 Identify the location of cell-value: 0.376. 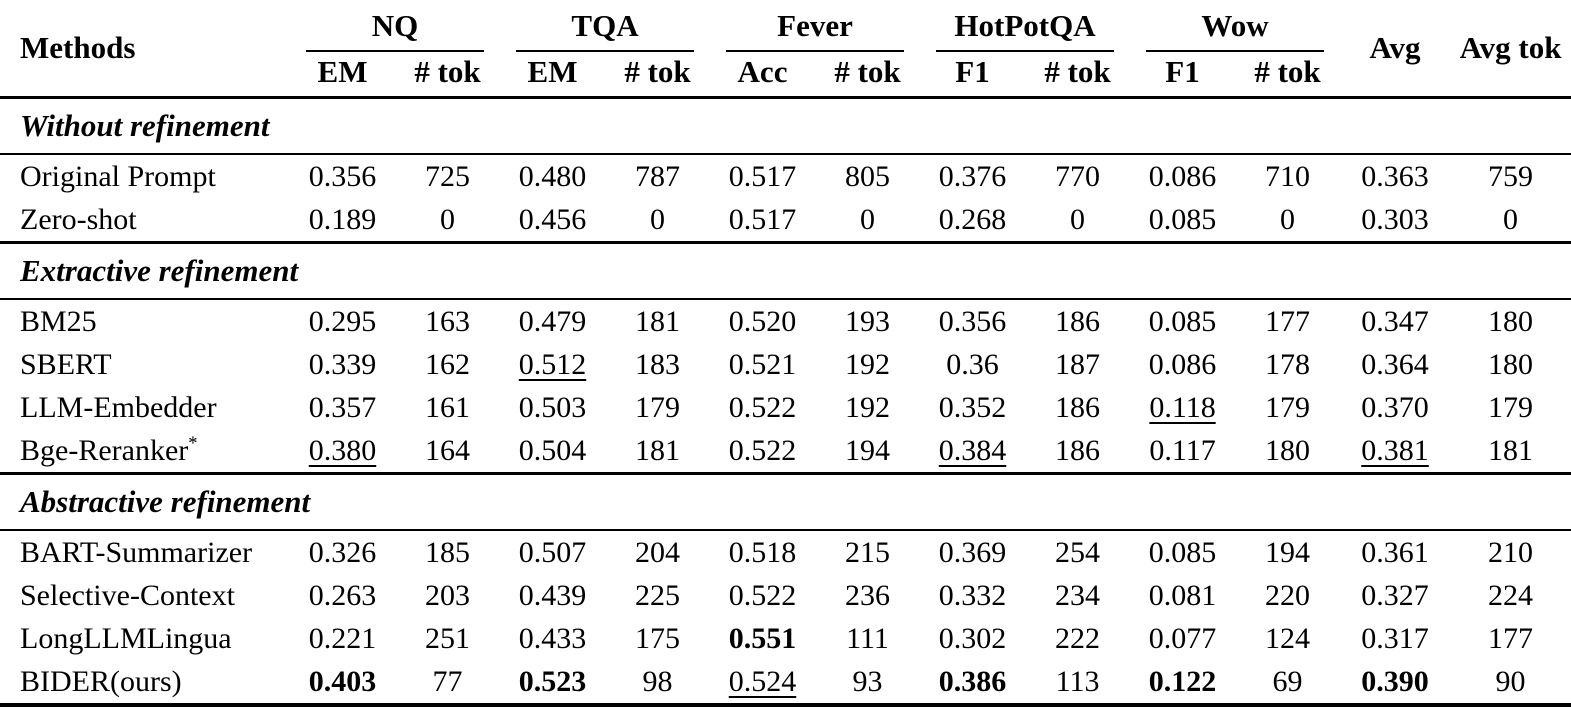
(972, 176).